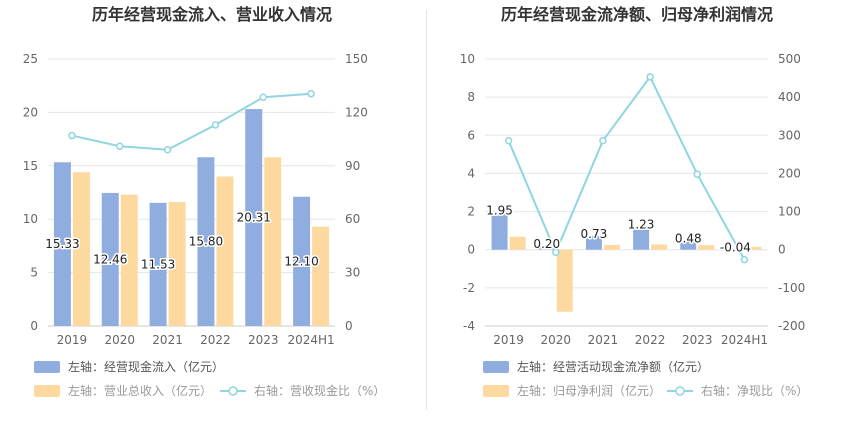 This screenshot has height=437, width=850. I want to click on right-axis-tick-label: 90, so click(352, 166).